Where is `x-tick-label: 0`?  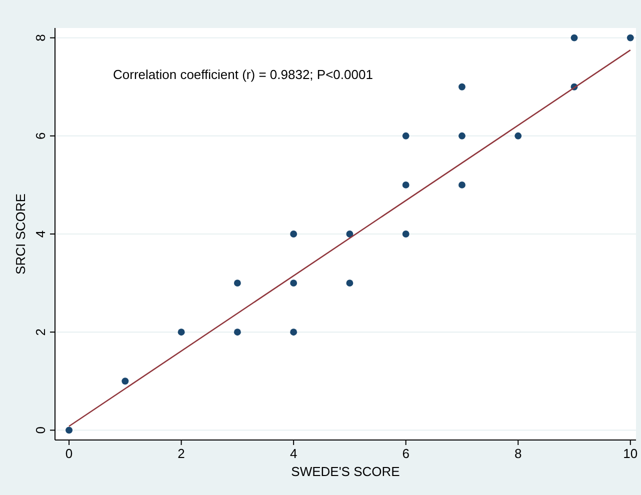 x-tick-label: 0 is located at coordinates (69, 453).